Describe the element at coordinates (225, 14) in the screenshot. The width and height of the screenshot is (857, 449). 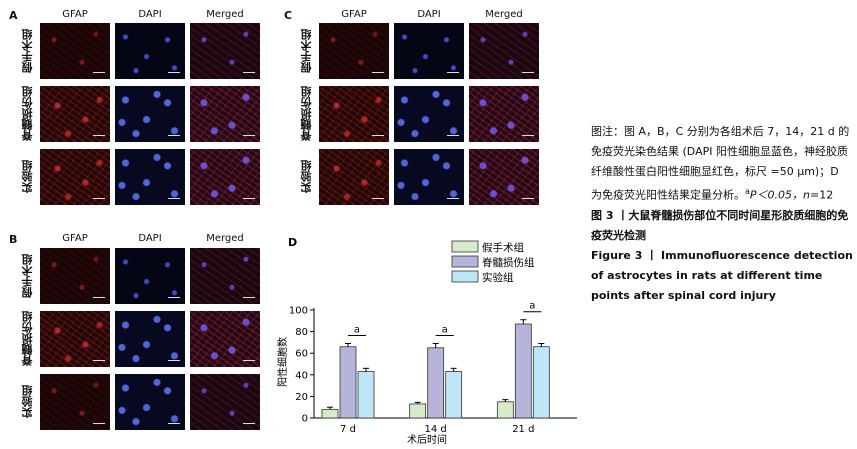
I see `panel-a-col-merged: Merged` at that location.